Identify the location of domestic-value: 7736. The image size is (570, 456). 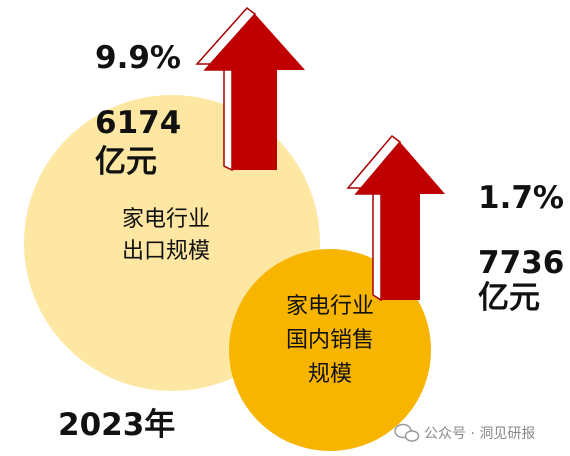
(521, 263).